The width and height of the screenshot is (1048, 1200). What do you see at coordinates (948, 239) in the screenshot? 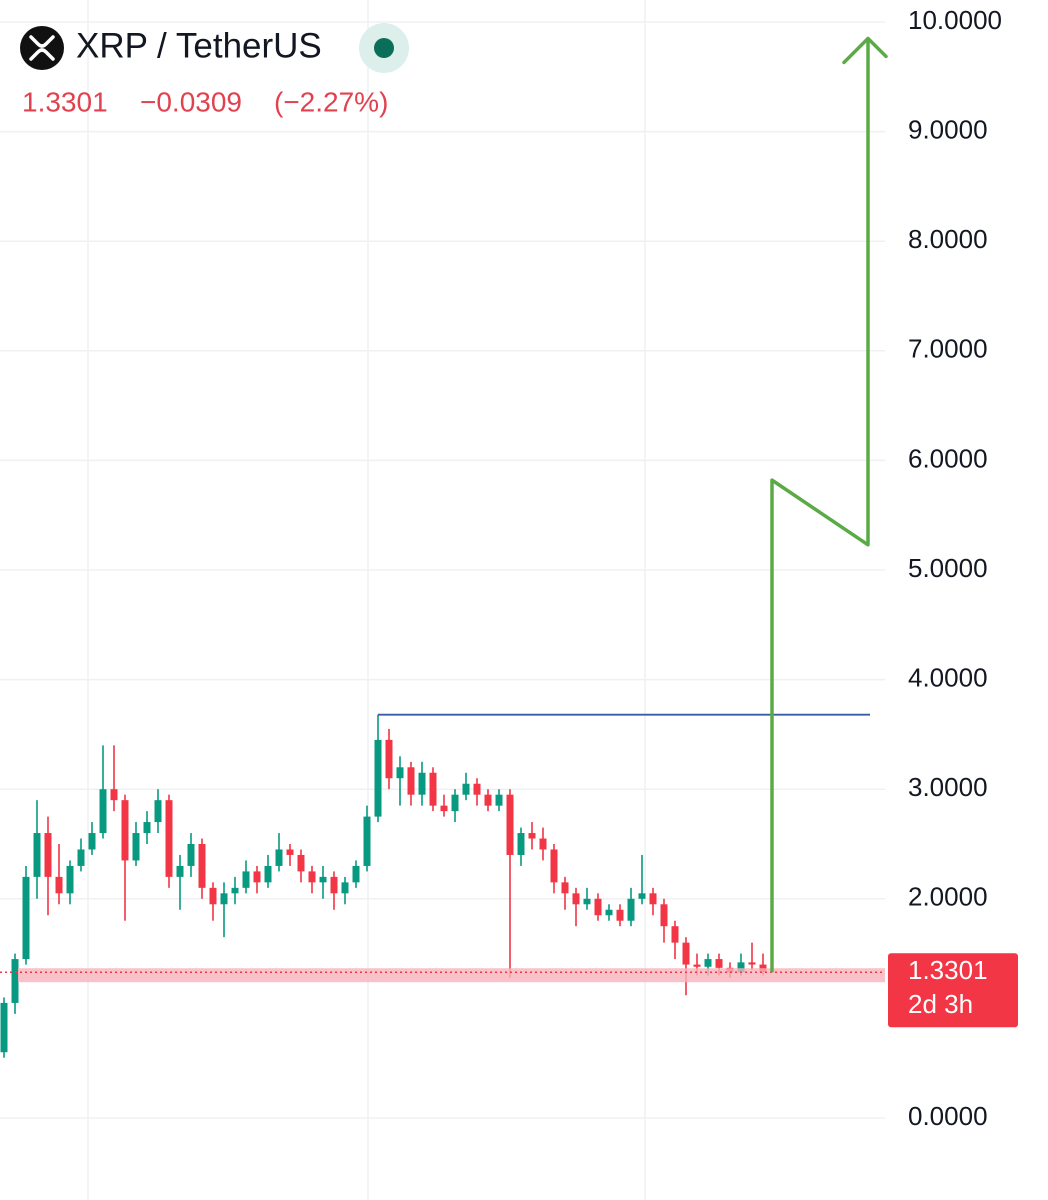
I see `y-tick-label: 8.0000` at bounding box center [948, 239].